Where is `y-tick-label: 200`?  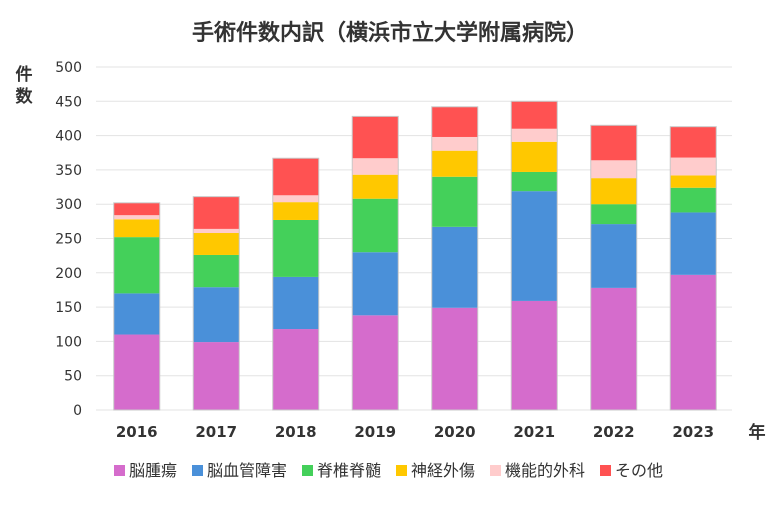 y-tick-label: 200 is located at coordinates (68, 274).